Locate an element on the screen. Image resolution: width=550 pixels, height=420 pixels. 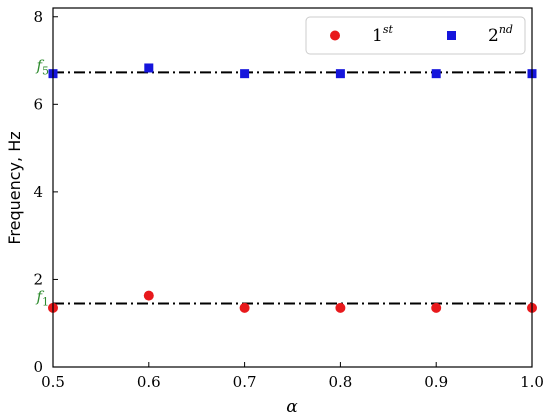
x-tick-label: 0.6 is located at coordinates (149, 382).